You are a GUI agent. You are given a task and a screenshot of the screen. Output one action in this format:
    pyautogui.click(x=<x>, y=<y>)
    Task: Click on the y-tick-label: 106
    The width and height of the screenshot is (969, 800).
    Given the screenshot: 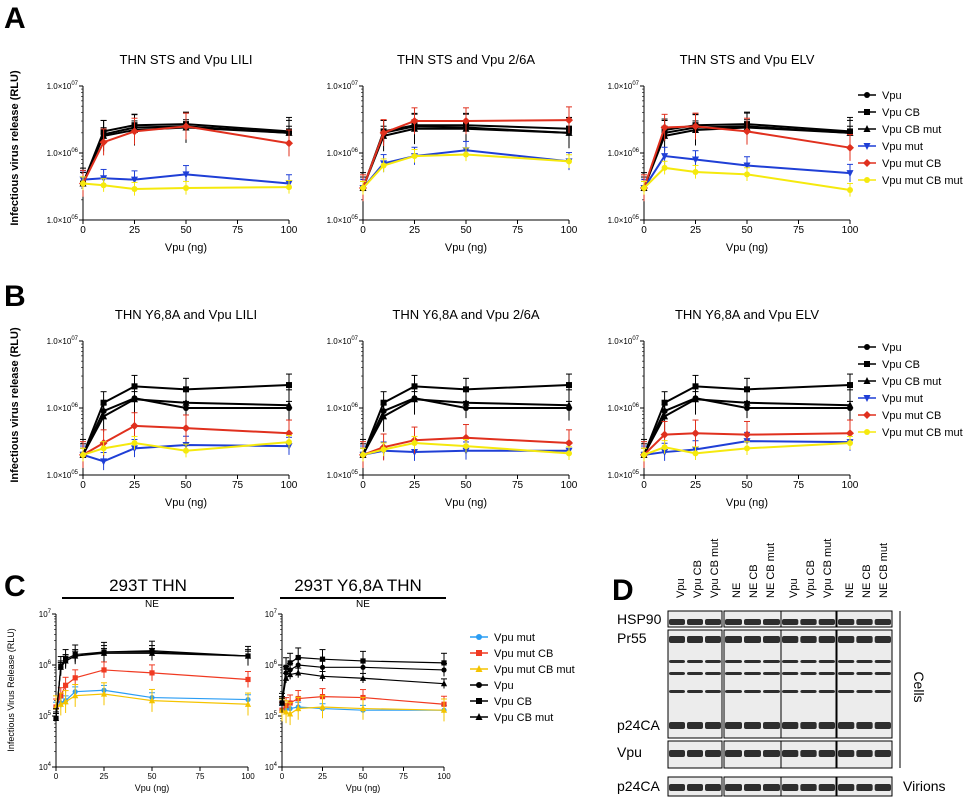 What is the action you would take?
    pyautogui.click(x=271, y=665)
    